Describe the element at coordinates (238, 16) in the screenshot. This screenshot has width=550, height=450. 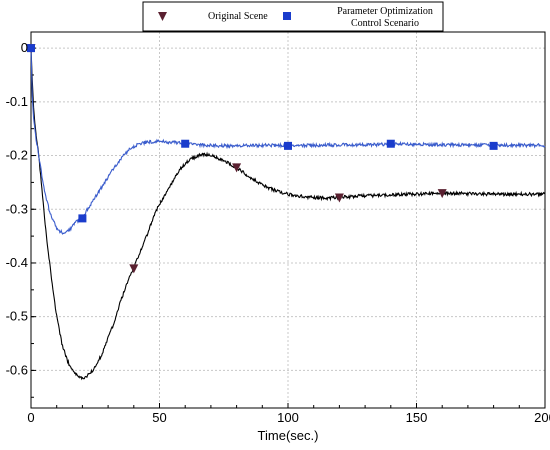
I see `legend-label-original-scene: Original Scene` at that location.